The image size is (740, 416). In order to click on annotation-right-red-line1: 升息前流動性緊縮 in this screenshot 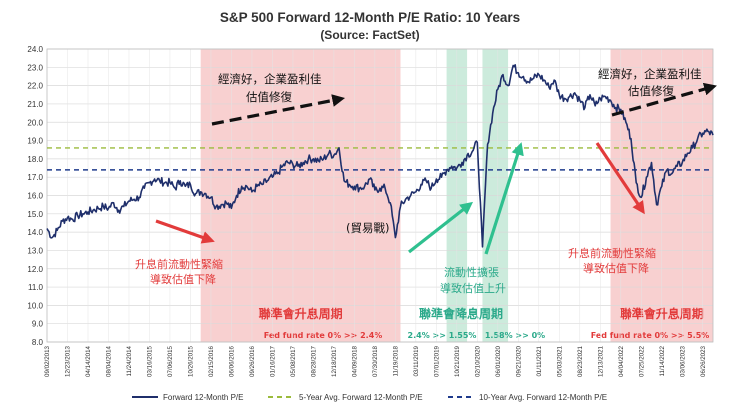, I will do `click(612, 253)`.